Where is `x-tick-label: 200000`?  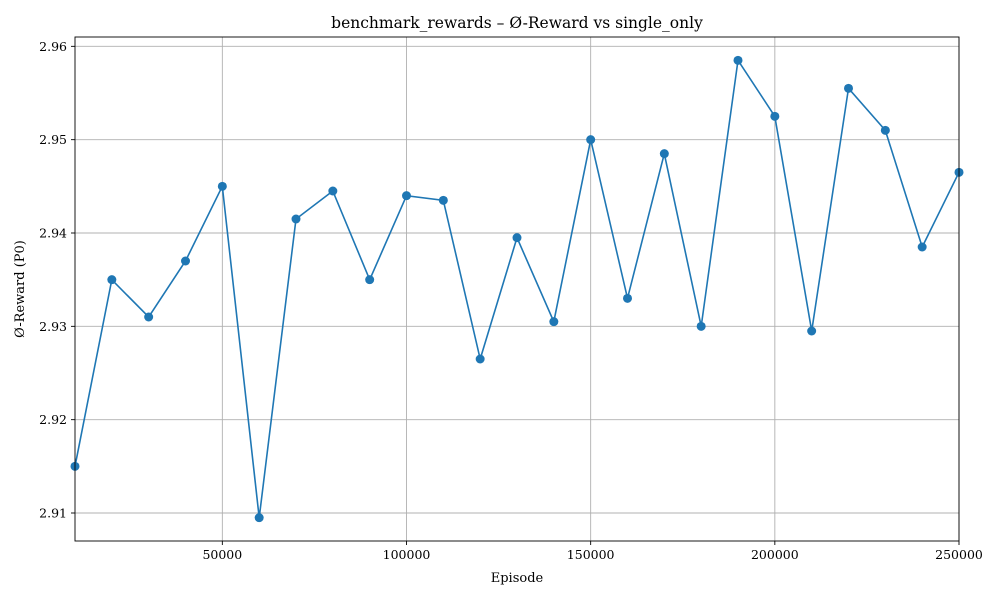 x-tick-label: 200000 is located at coordinates (775, 554).